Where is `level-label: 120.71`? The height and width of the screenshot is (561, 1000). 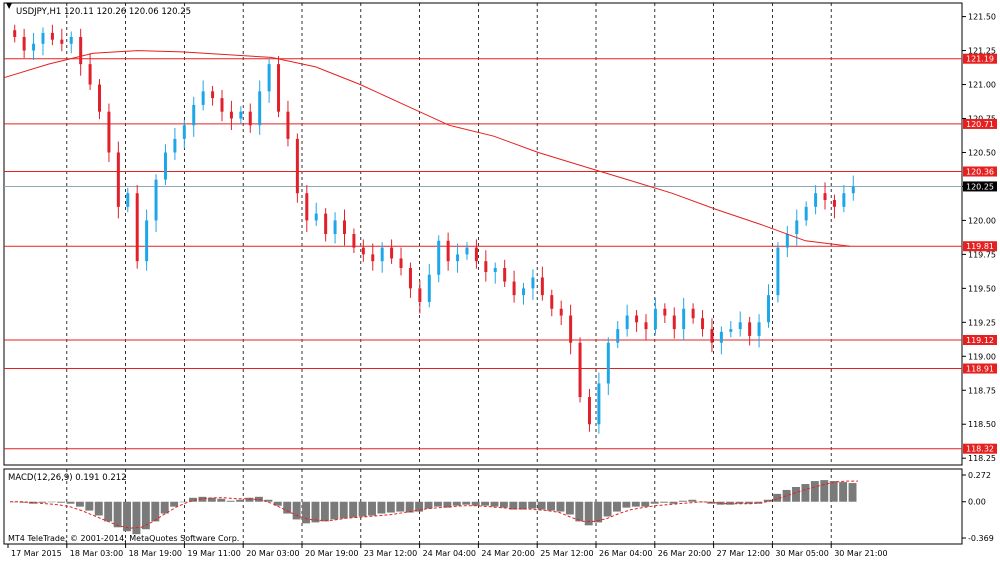
level-label: 120.71 is located at coordinates (980, 124).